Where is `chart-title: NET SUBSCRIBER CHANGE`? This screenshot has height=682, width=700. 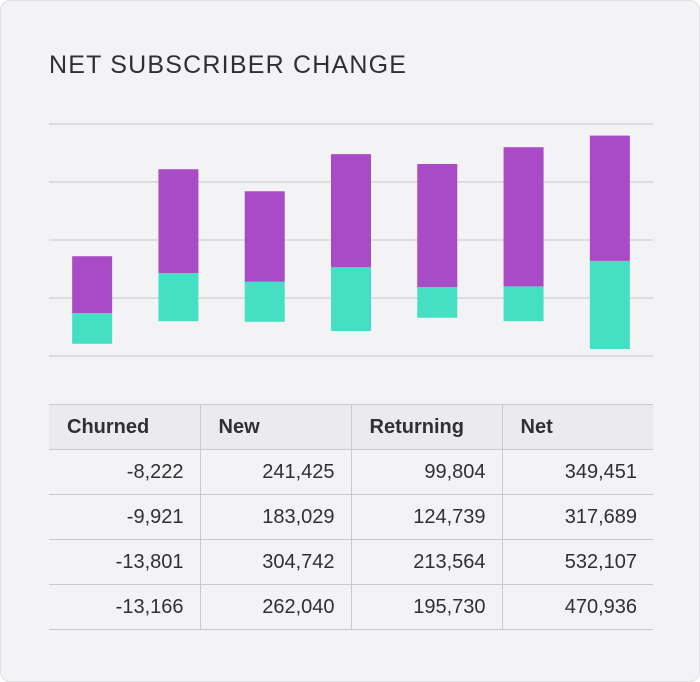
chart-title: NET SUBSCRIBER CHANGE is located at coordinates (228, 65).